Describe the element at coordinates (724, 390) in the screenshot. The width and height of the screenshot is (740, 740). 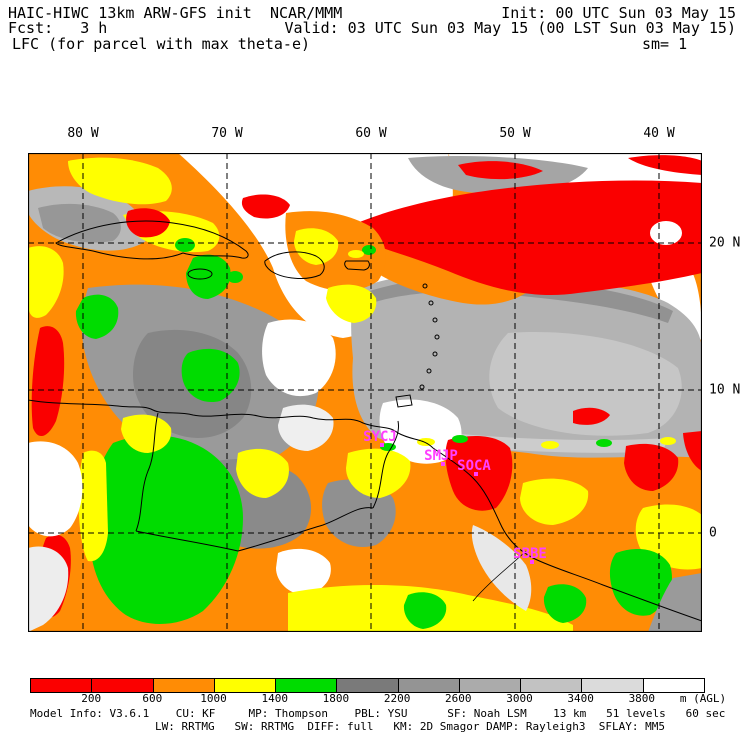
I see `lat-label: 10 N` at that location.